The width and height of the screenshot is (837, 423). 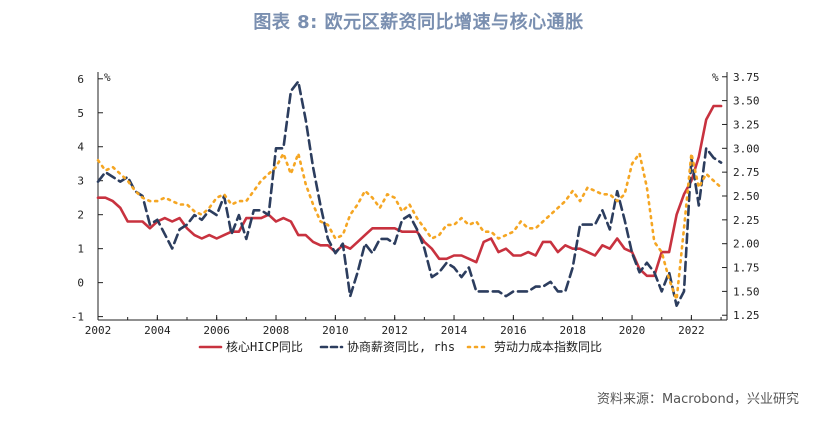 I want to click on left-tick-label: 4, so click(x=80, y=147).